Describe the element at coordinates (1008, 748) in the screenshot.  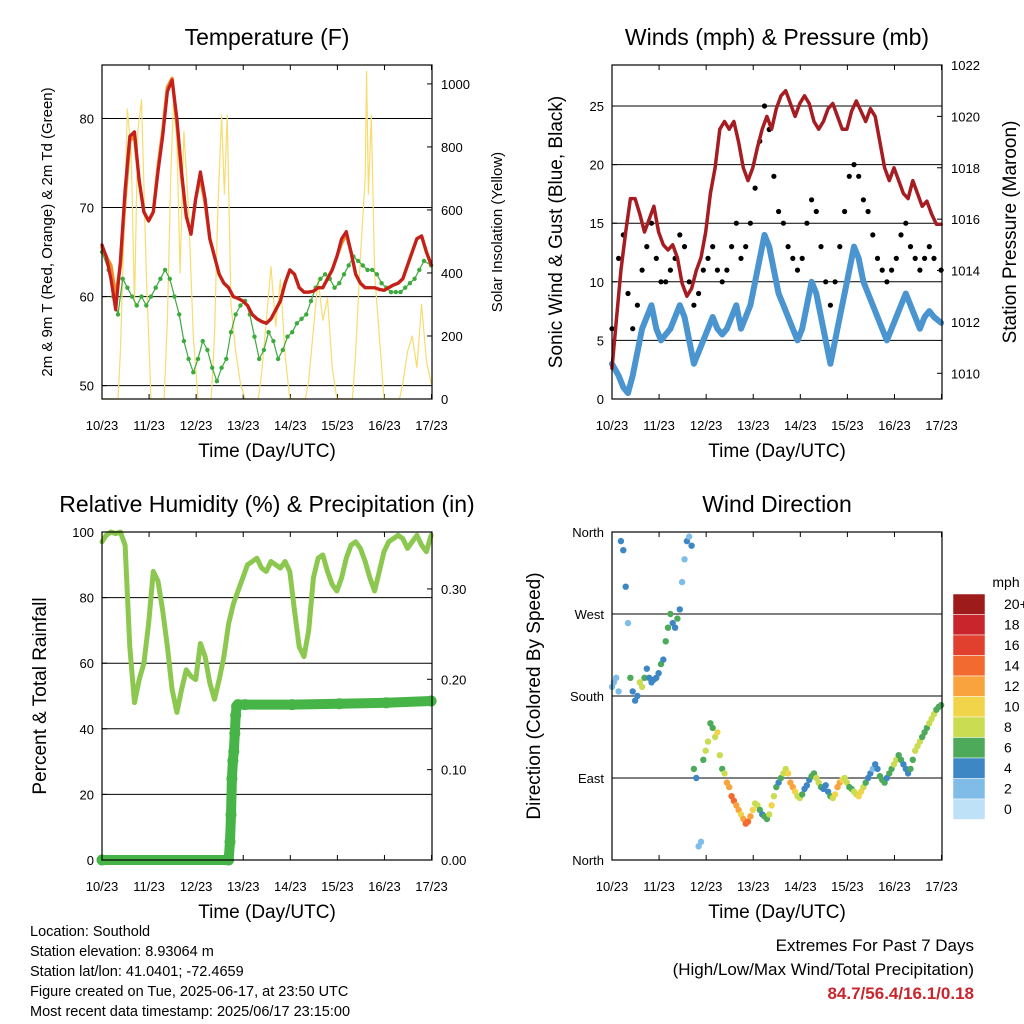
I see `legend-label: 6` at that location.